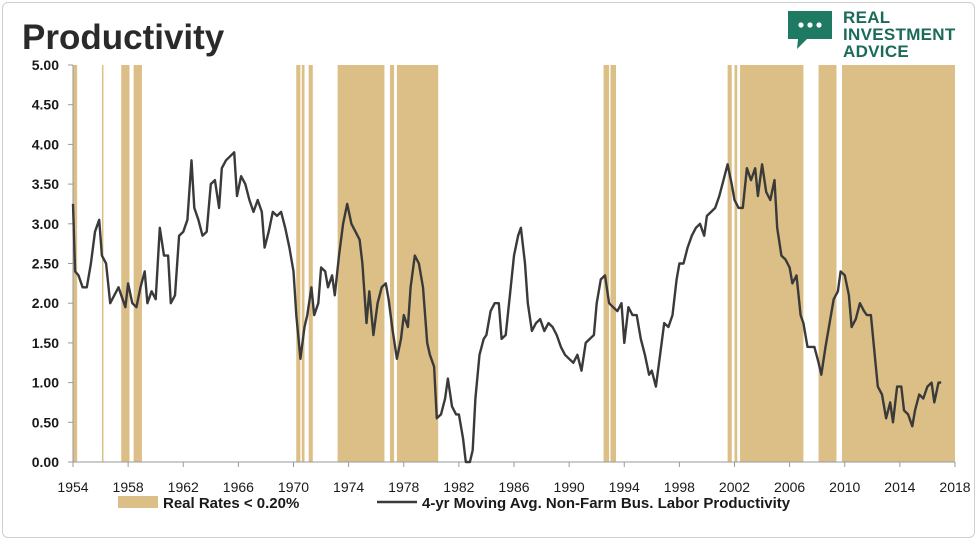 The image size is (977, 540). Describe the element at coordinates (45, 383) in the screenshot. I see `y-tick-label: 1.00` at that location.